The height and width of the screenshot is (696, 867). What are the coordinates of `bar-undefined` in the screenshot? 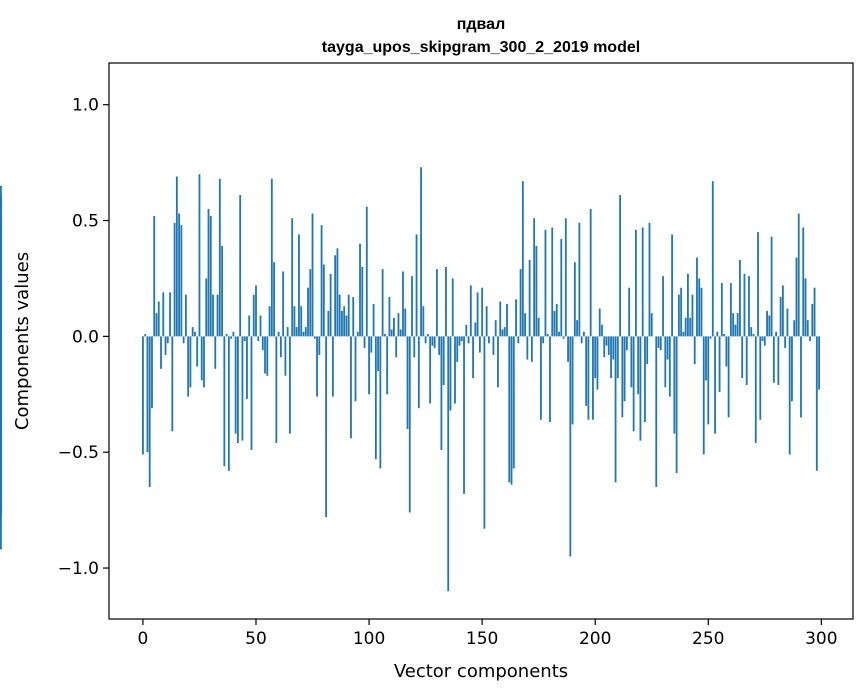 It's located at (1, 443).